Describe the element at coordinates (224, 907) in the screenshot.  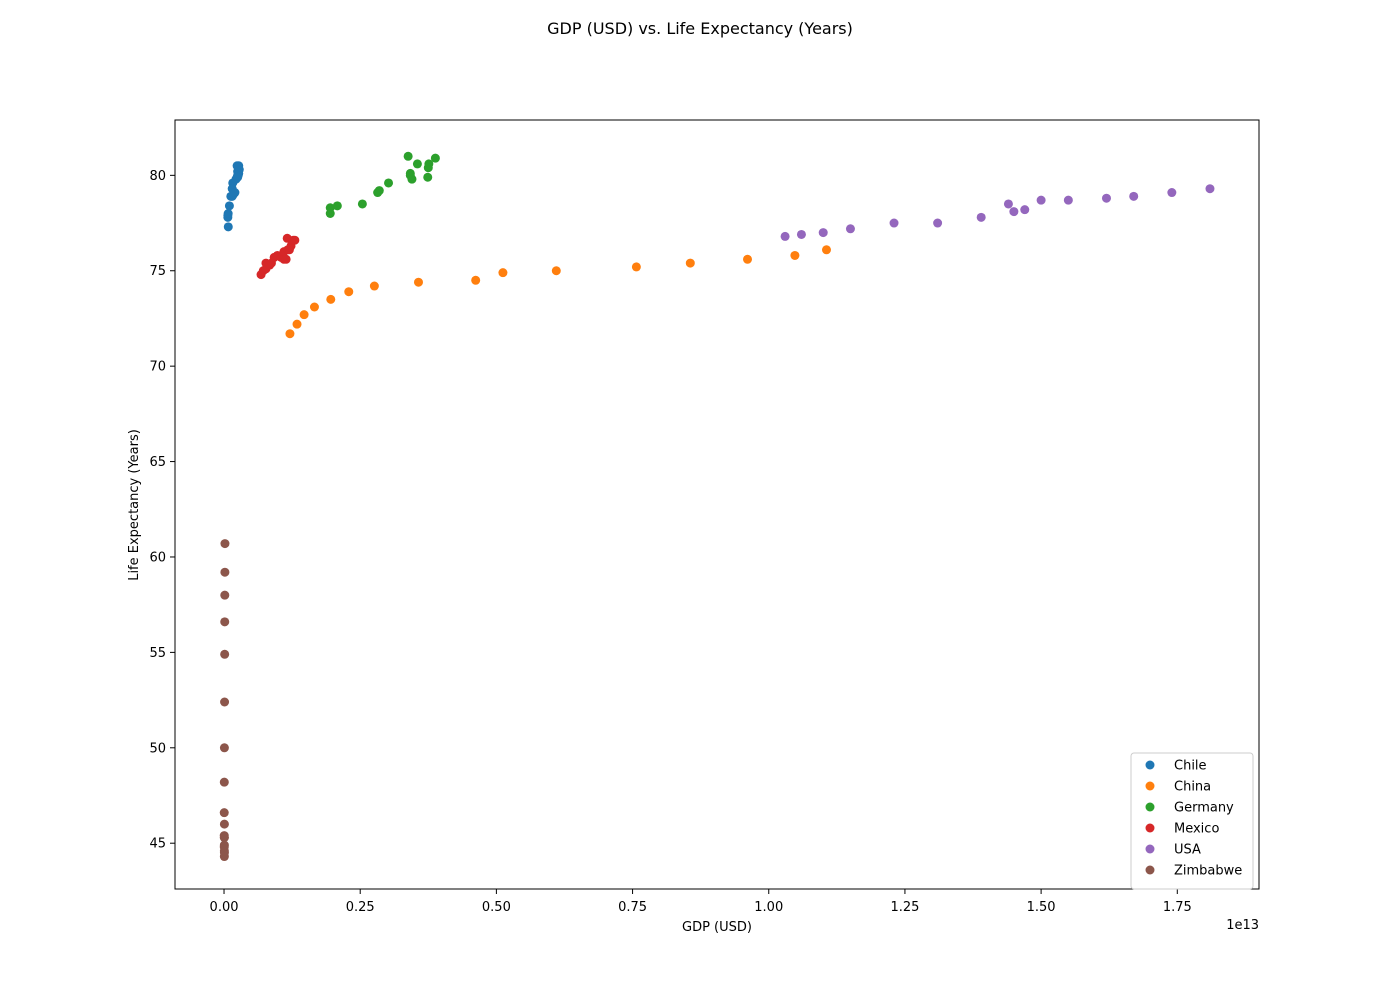
I see `x-tick-label: 0.00` at that location.